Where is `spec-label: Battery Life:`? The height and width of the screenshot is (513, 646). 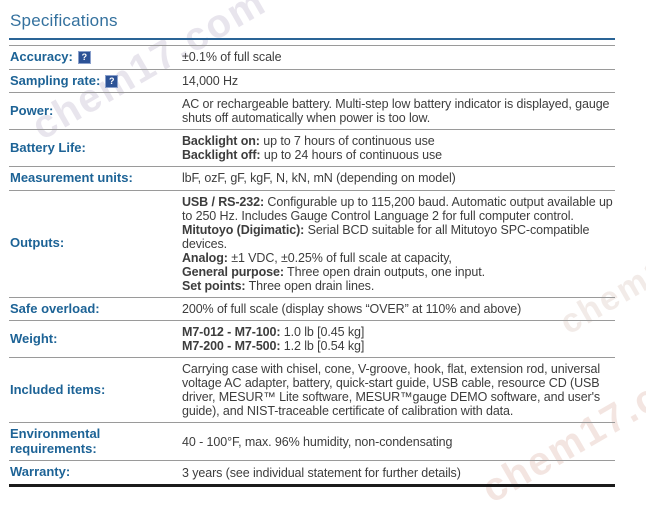
spec-label: Battery Life: is located at coordinates (95, 148).